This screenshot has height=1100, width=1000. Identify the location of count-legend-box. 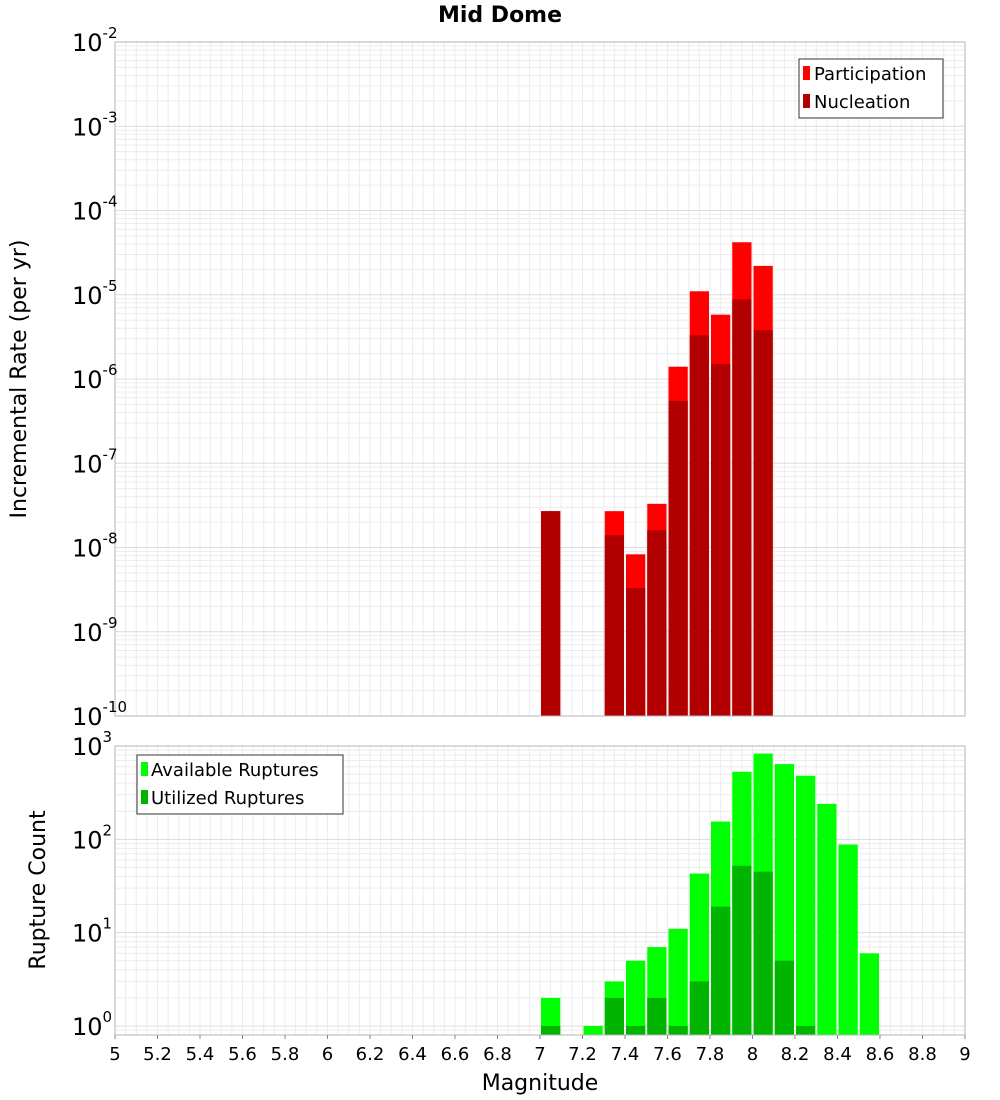
(240, 784).